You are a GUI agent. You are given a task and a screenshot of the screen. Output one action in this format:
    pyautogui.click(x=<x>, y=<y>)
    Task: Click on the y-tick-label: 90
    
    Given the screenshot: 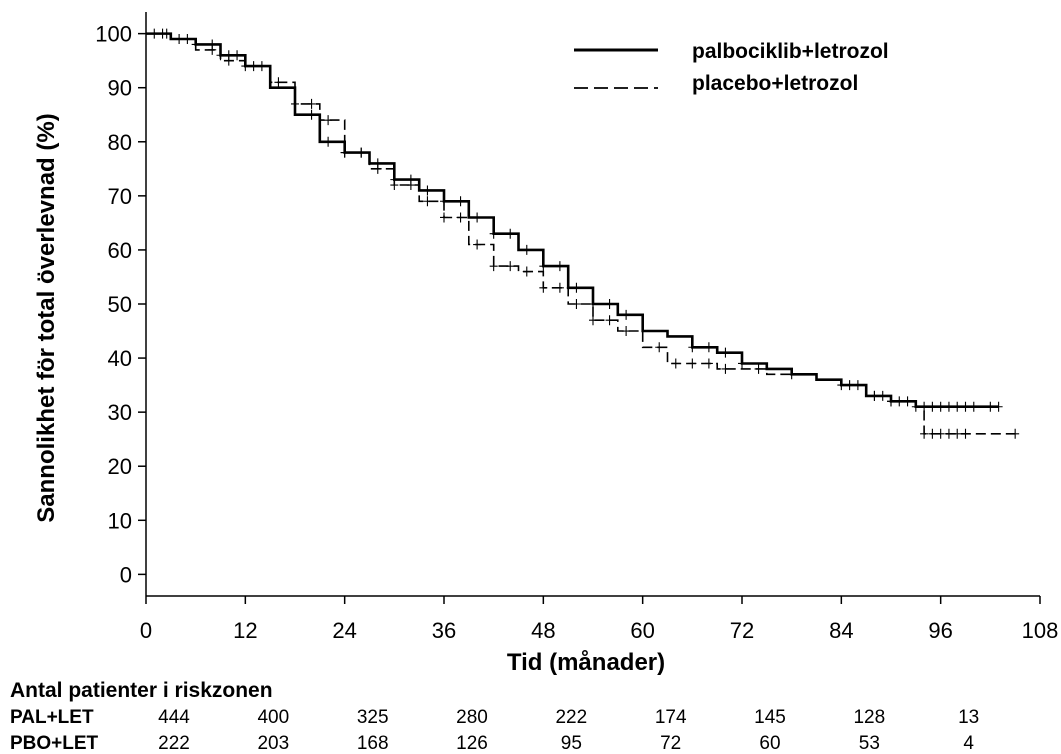 What is the action you would take?
    pyautogui.click(x=120, y=88)
    